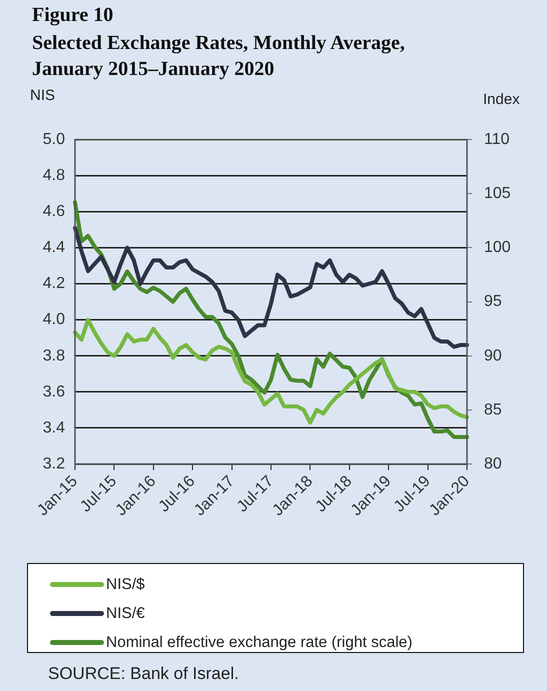  What do you see at coordinates (54, 247) in the screenshot?
I see `y-tick-label: 4.4` at bounding box center [54, 247].